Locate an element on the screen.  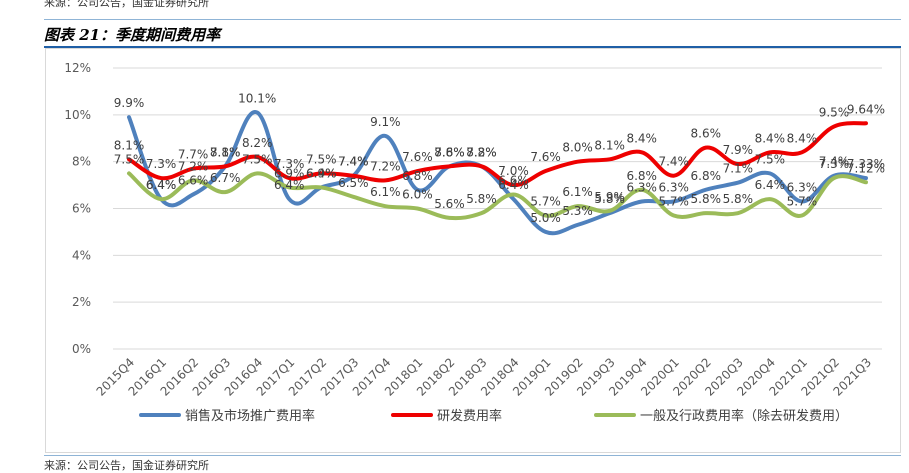
data-label-sales: 7.33% is located at coordinates (866, 164).